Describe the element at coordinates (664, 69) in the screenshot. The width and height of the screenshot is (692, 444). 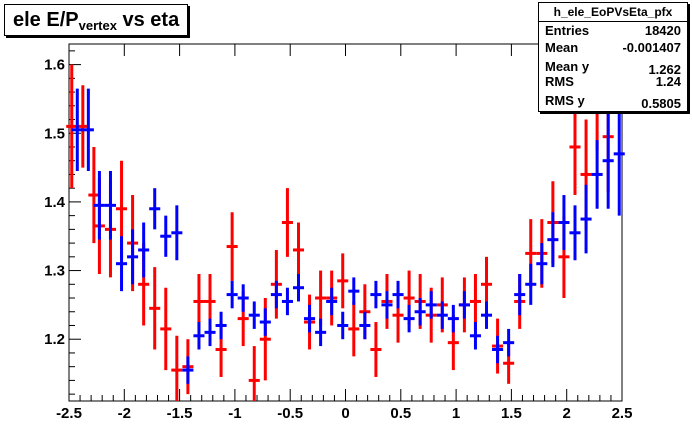
I see `stats-value: 1.262` at that location.